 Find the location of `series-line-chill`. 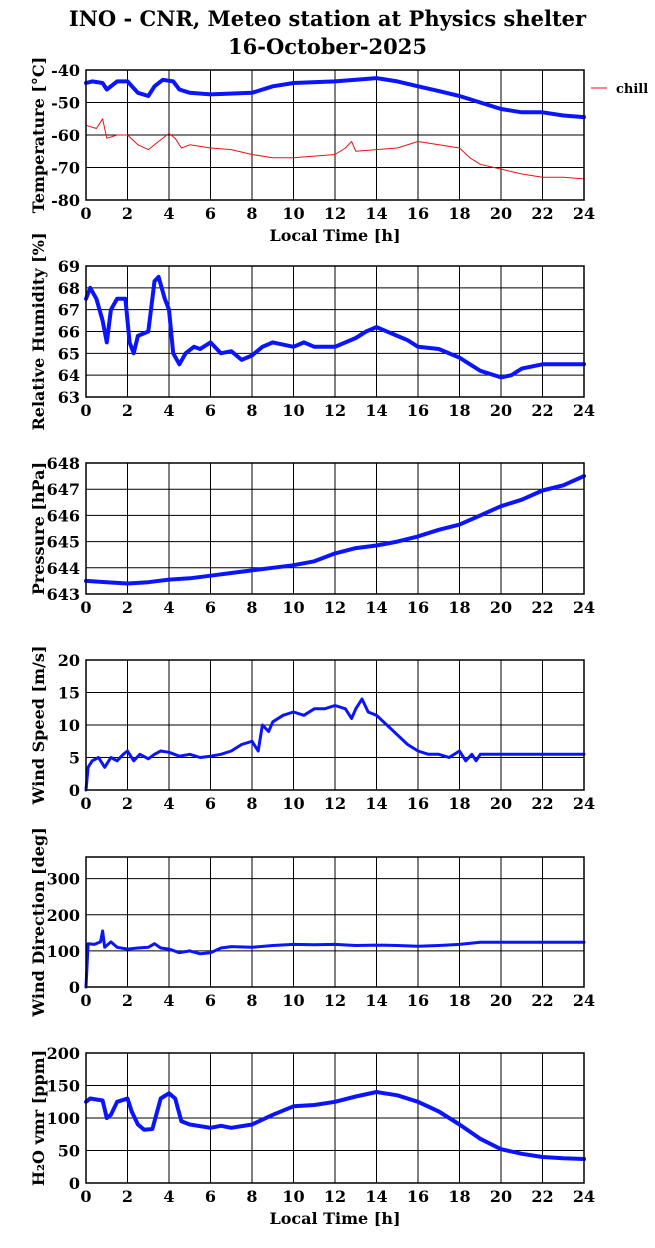

series-line-chill is located at coordinates (335, 149).